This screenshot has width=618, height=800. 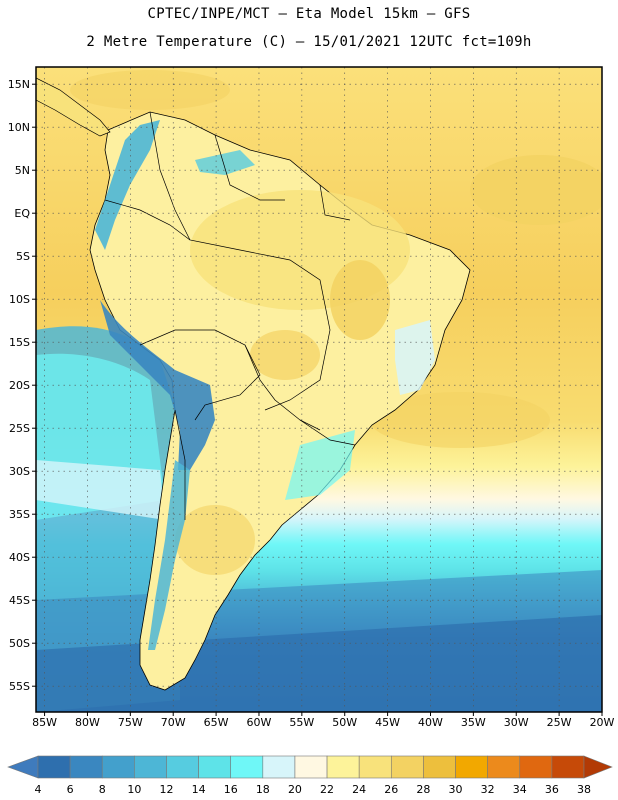 I want to click on longitude-label: 45W, so click(x=387, y=722).